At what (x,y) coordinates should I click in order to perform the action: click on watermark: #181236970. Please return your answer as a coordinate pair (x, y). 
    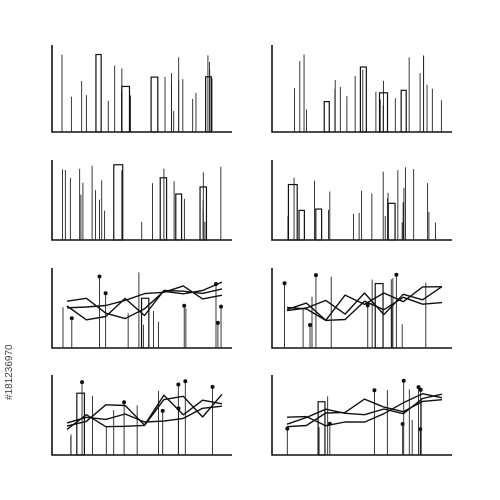
    Looking at the image, I should click on (9, 372).